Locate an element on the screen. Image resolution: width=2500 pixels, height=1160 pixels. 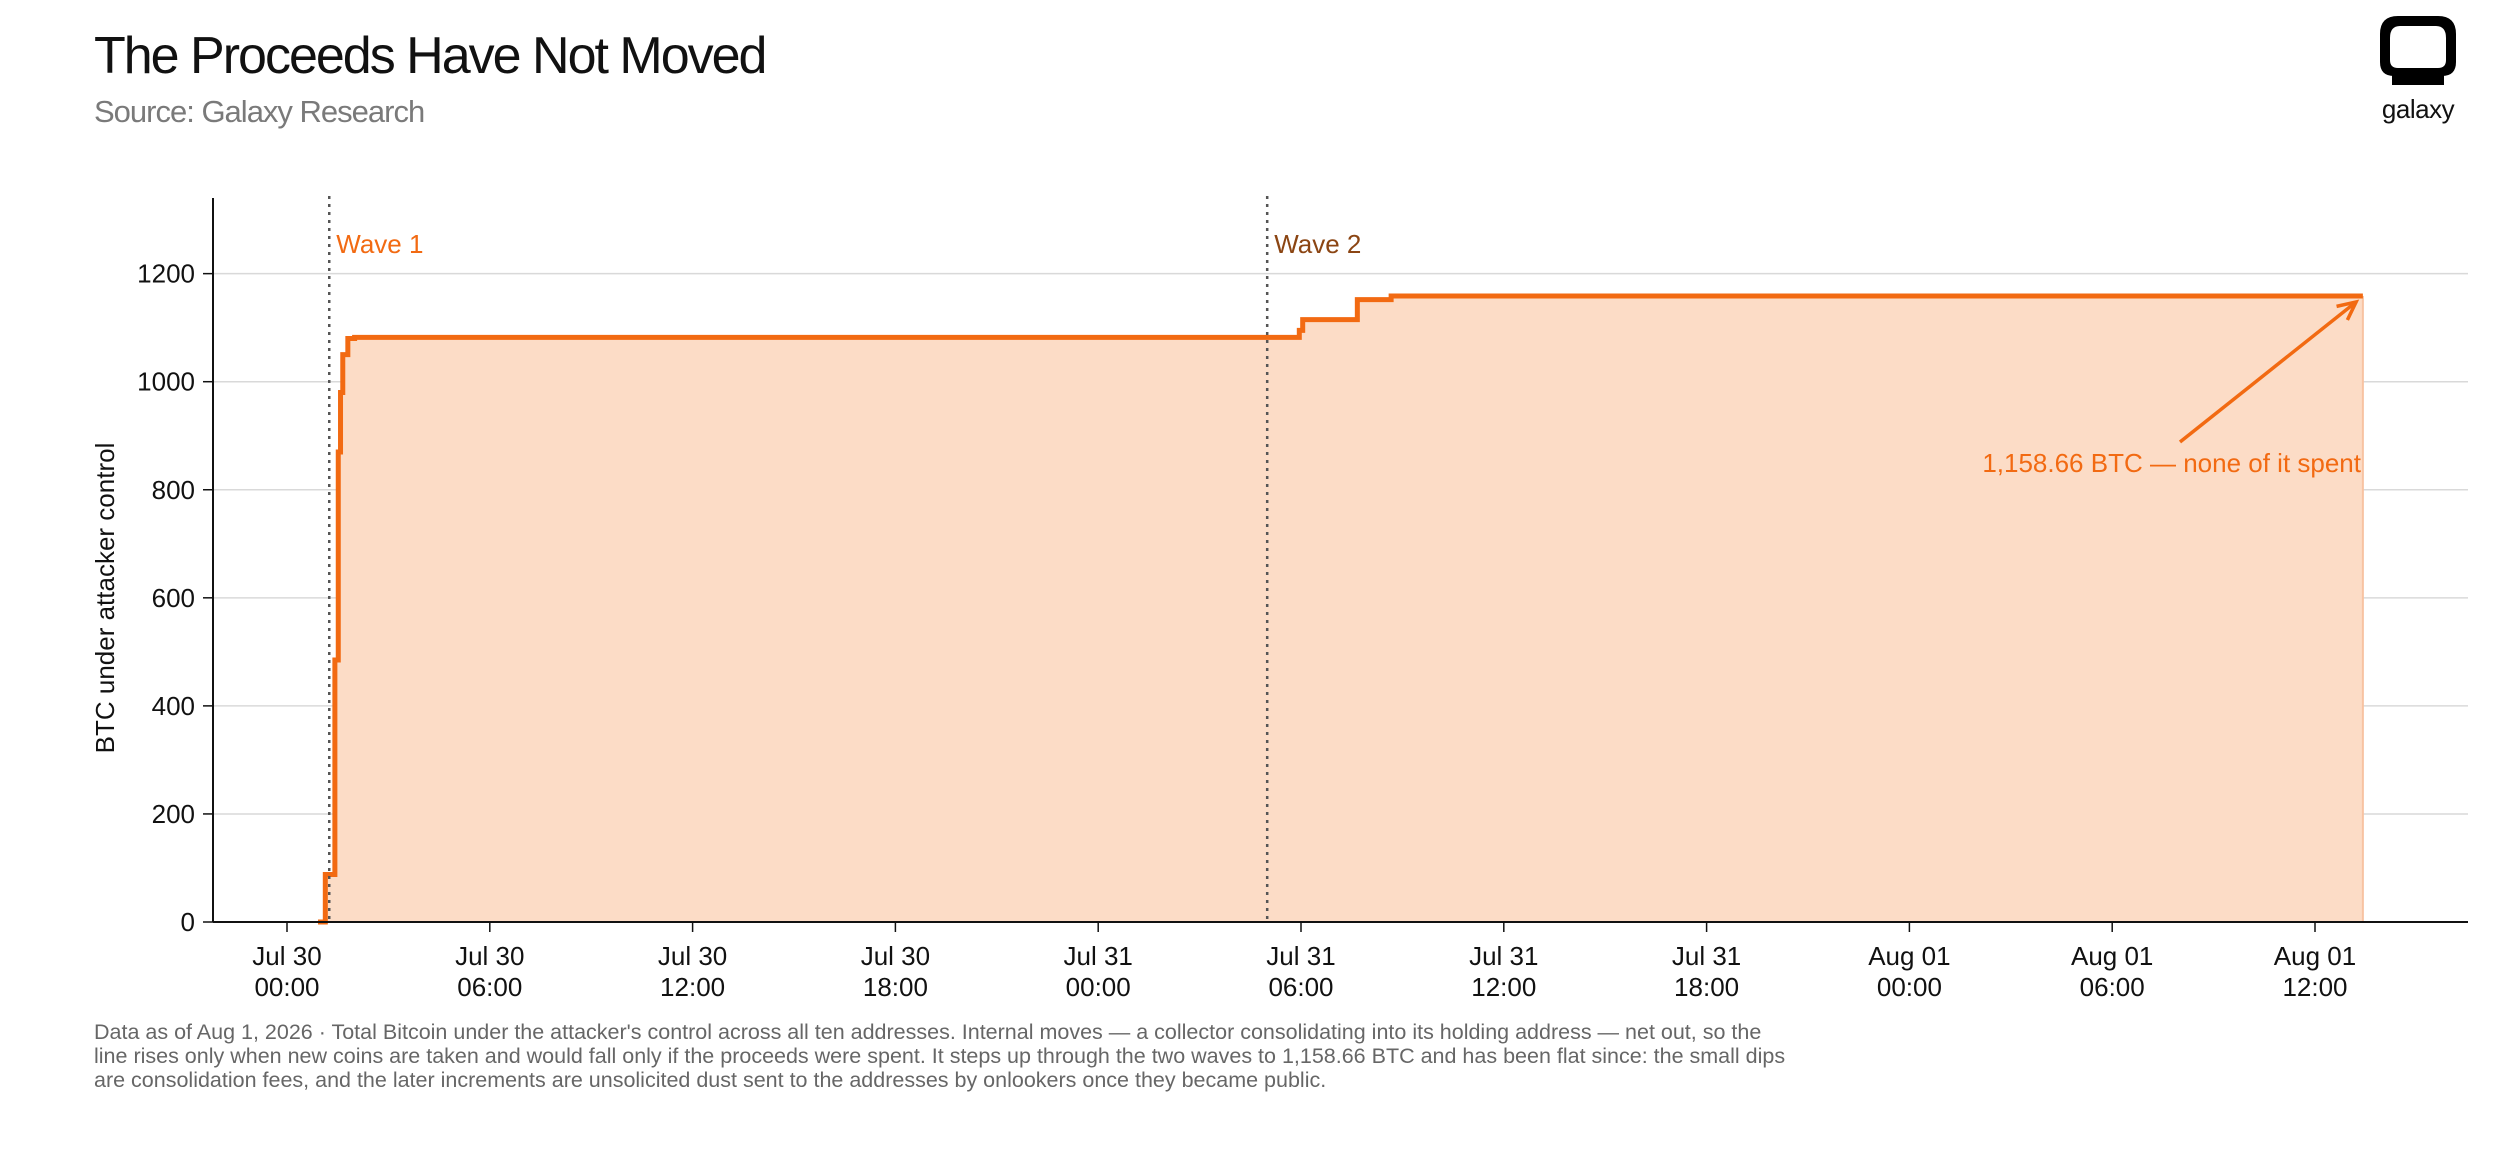
wave-label: Wave 1 is located at coordinates (379, 244).